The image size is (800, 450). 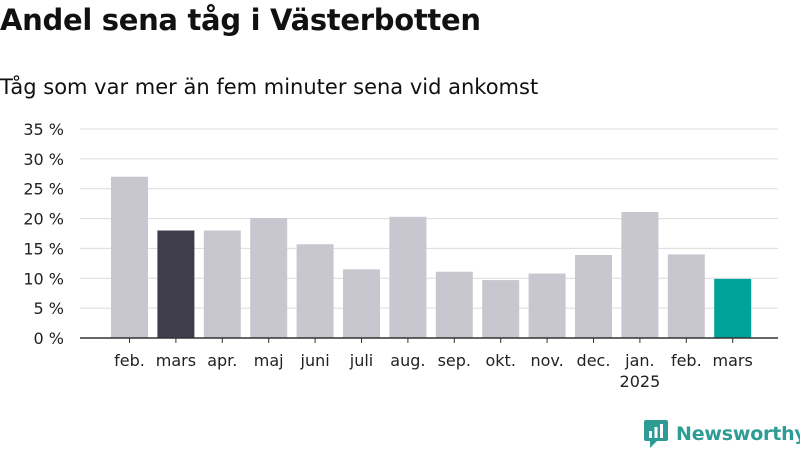 What do you see at coordinates (43, 129) in the screenshot?
I see `y-tick-label: 35 %` at bounding box center [43, 129].